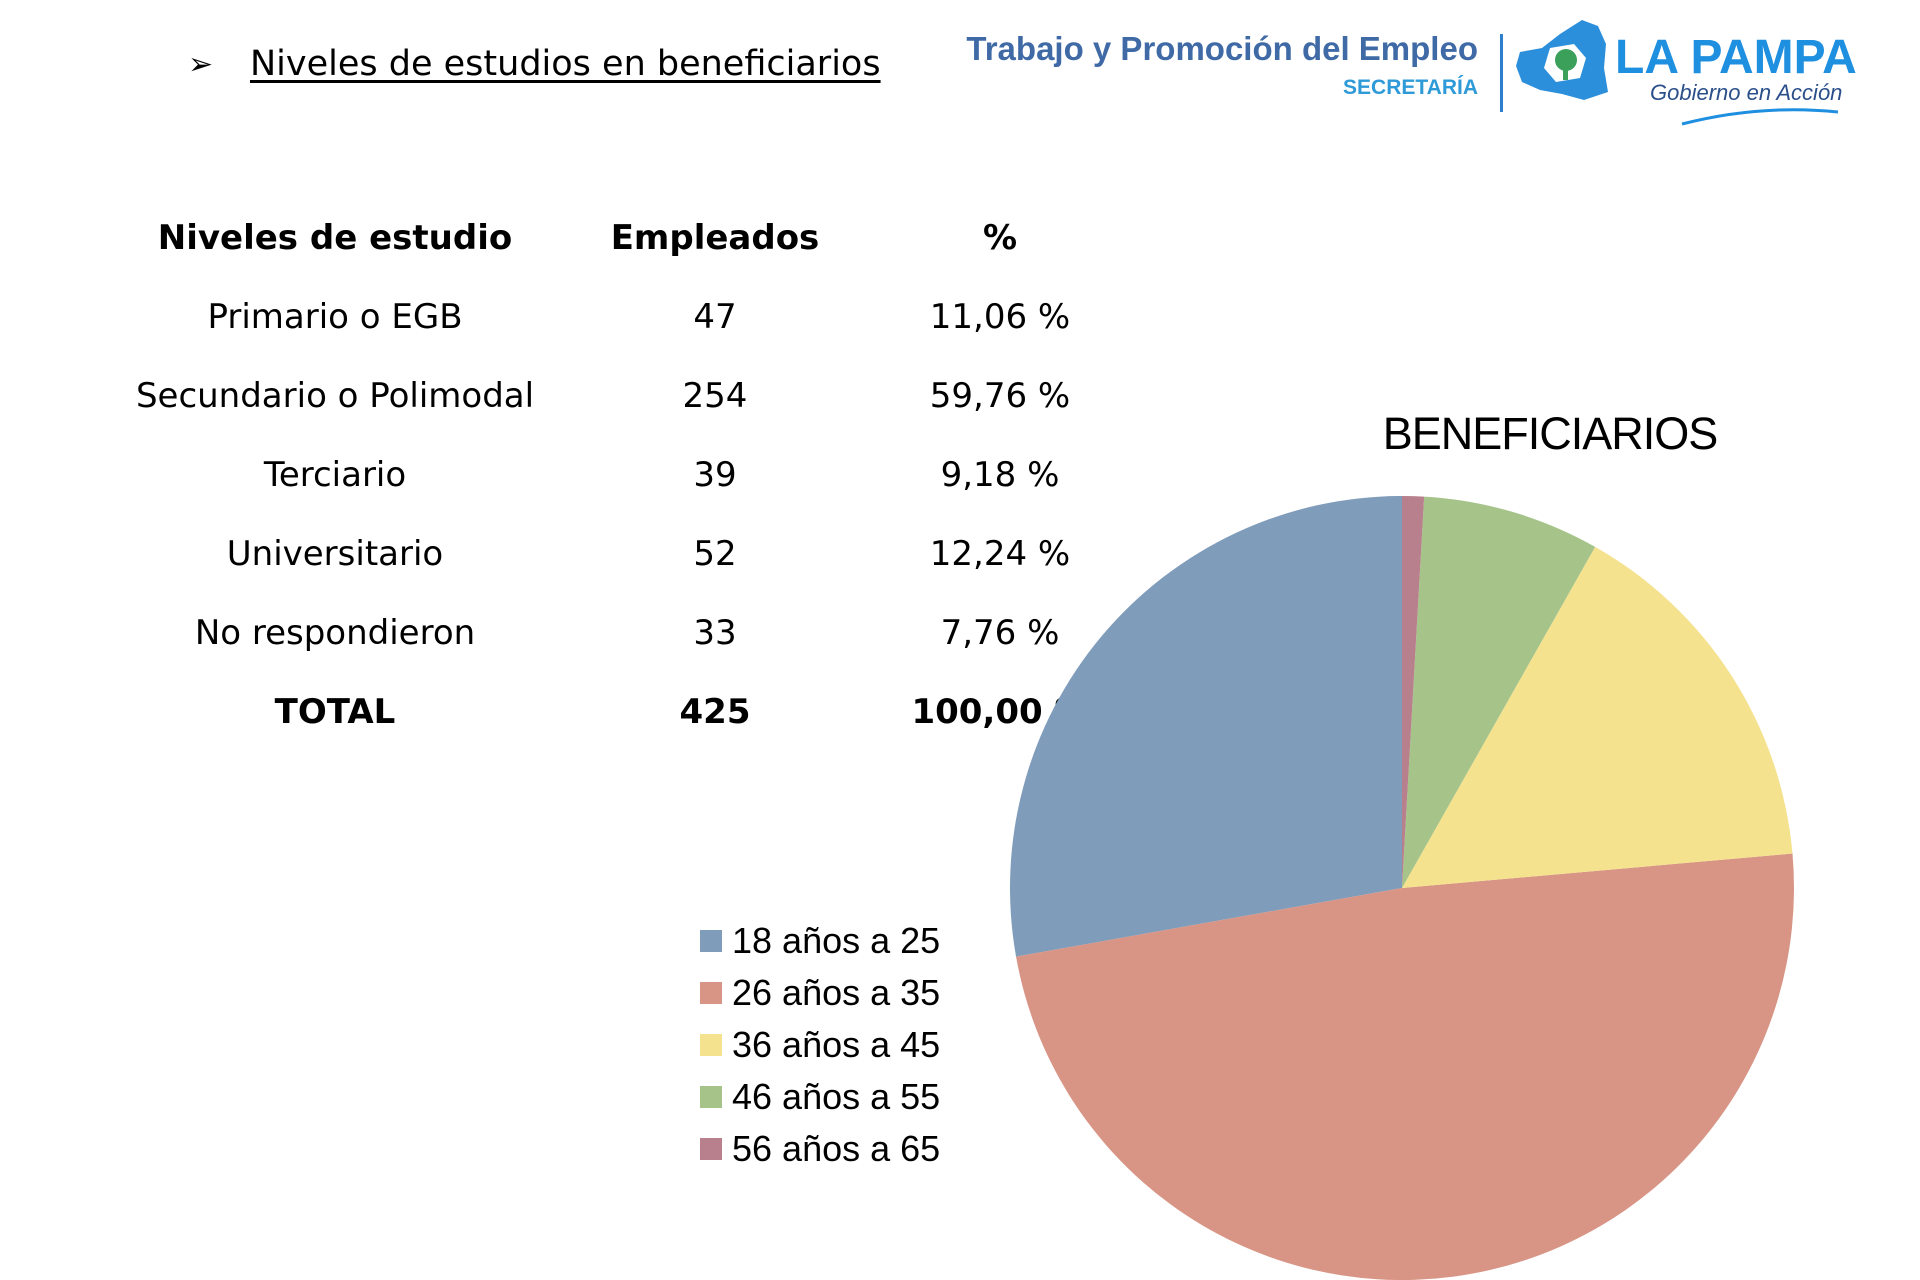 The image size is (1920, 1280). Describe the element at coordinates (620, 316) in the screenshot. I see `table-row: Primario o EGB 47 11,06 %` at that location.